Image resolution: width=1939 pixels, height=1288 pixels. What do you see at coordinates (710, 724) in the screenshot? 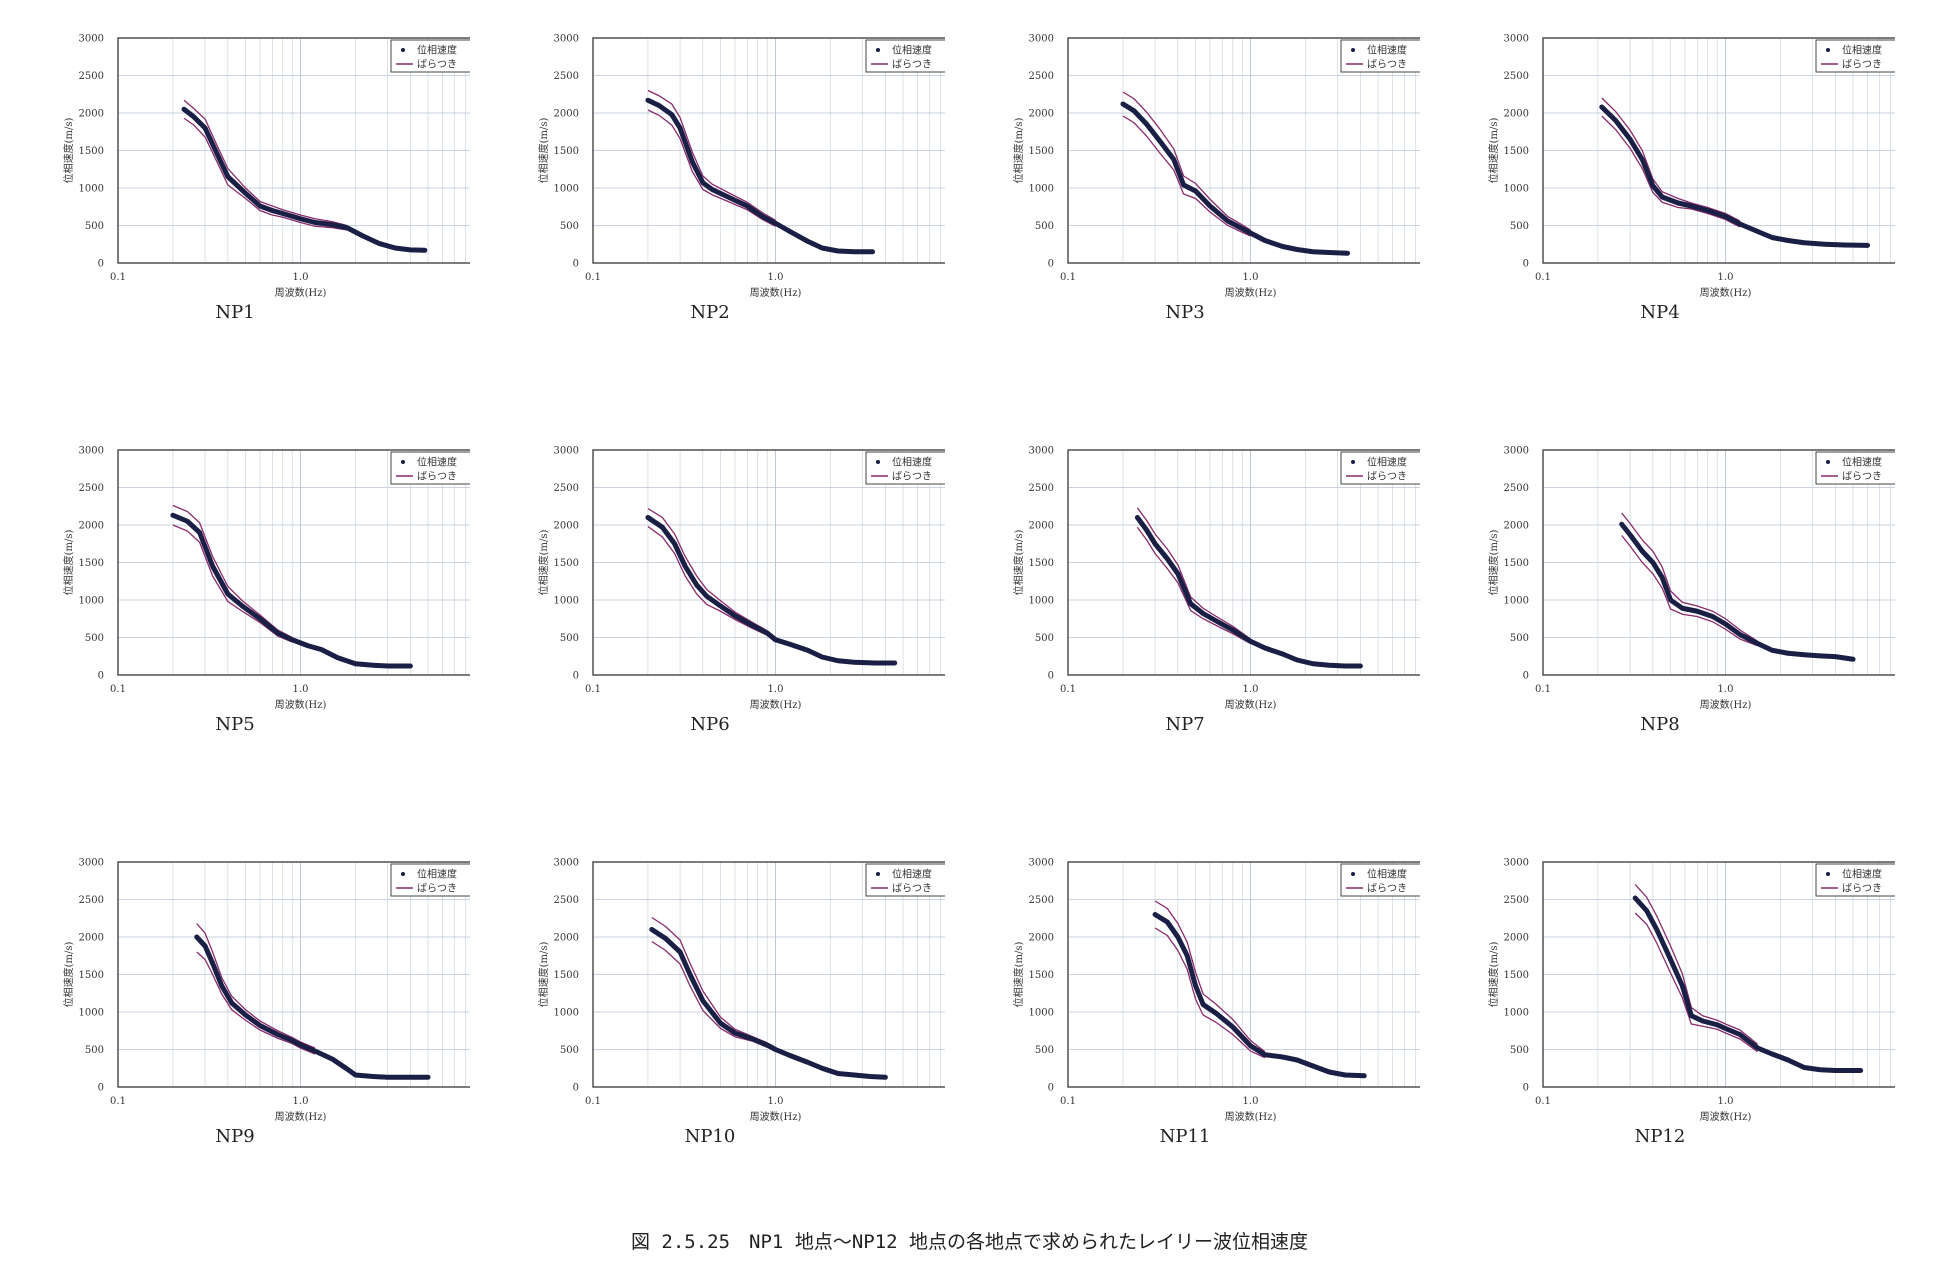
I see `site-label: NP6` at bounding box center [710, 724].